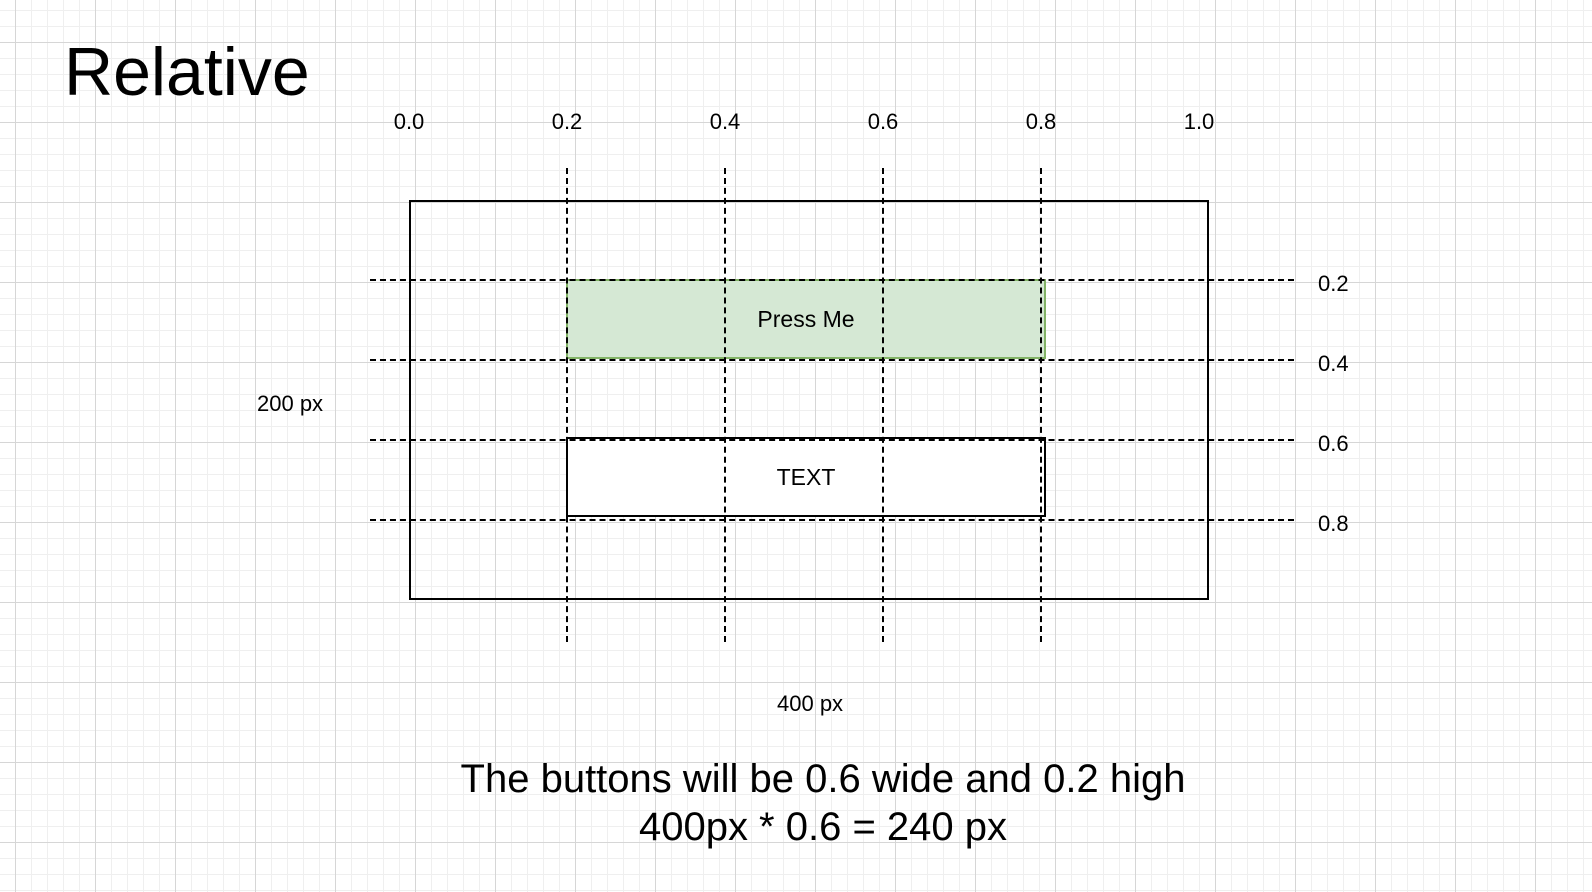 The height and width of the screenshot is (892, 1592). I want to click on x-tick-5: 1.0, so click(1199, 121).